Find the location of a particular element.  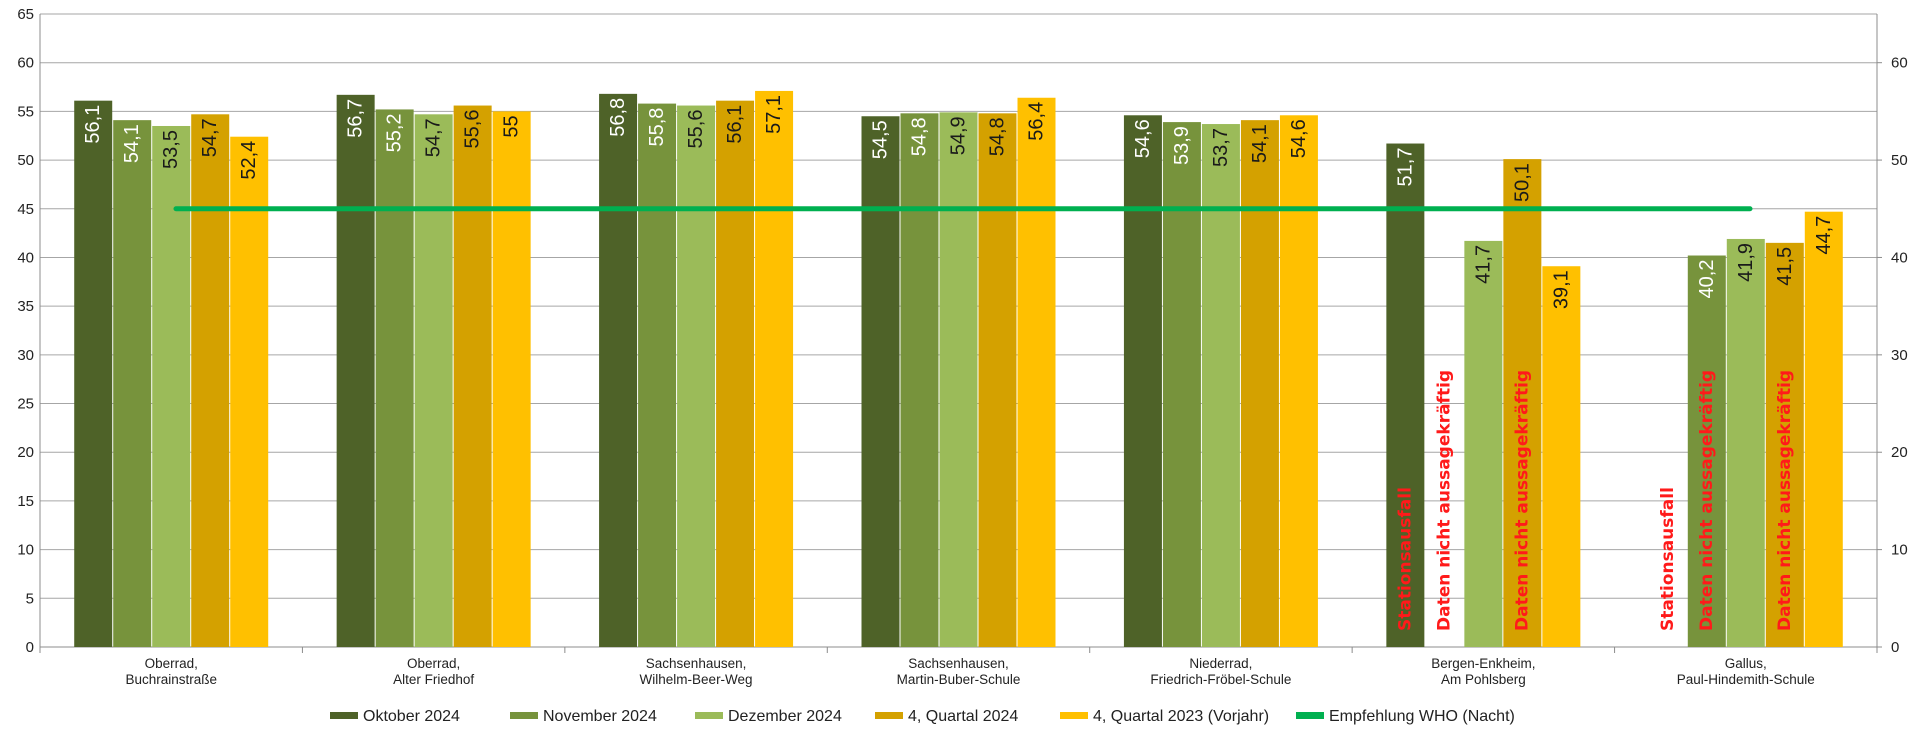

category-label: Niederrad, is located at coordinates (1220, 663).